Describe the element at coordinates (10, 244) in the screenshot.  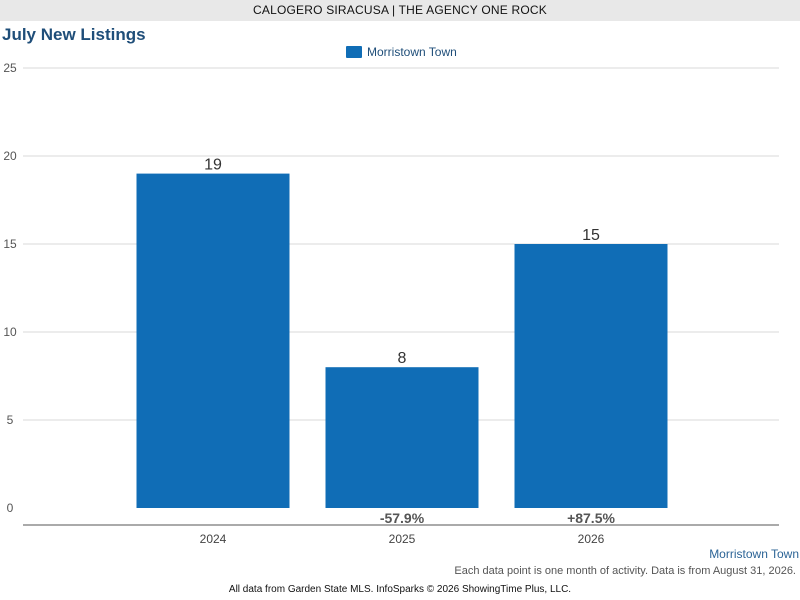
I see `y-tick-label: 15` at that location.